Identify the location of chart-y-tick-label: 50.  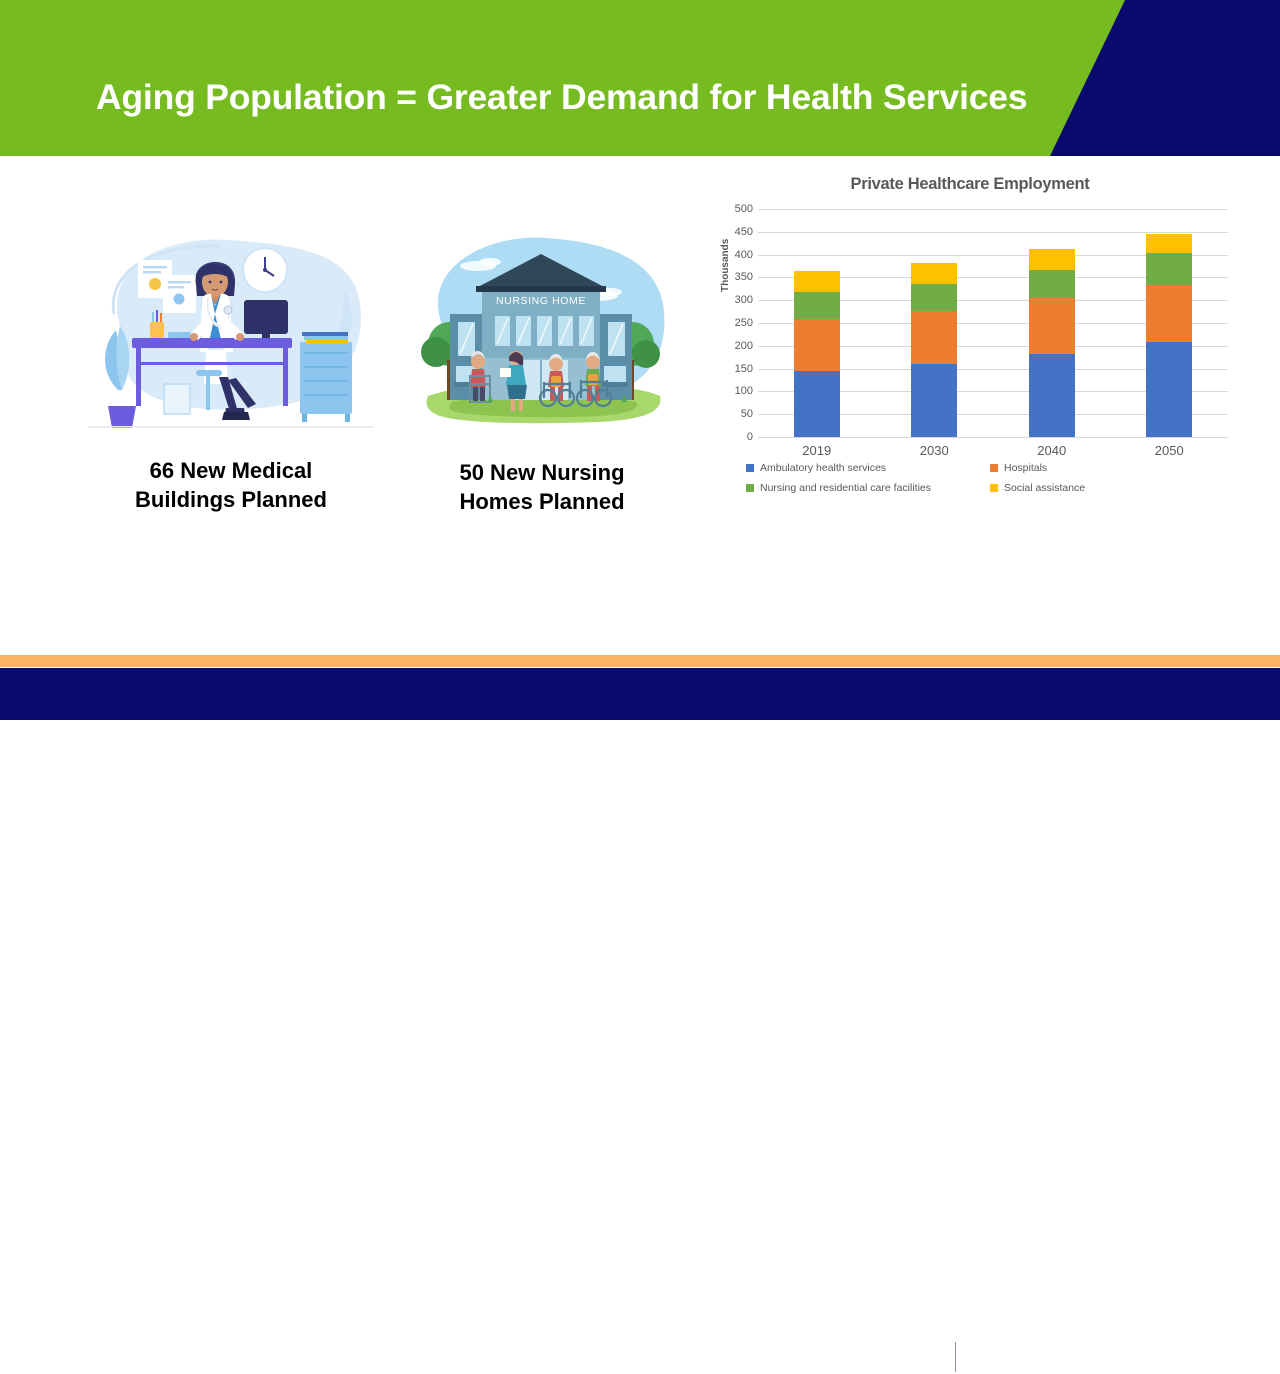
(746, 414).